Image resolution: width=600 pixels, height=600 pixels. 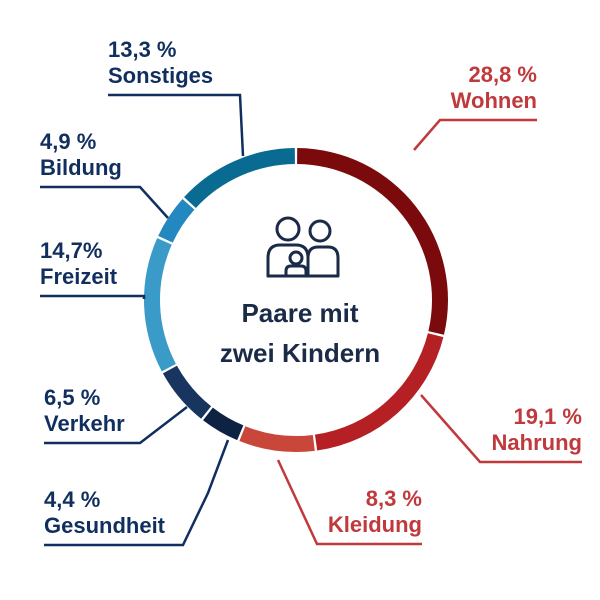 I want to click on leader-line-gesundheit, so click(x=137, y=493).